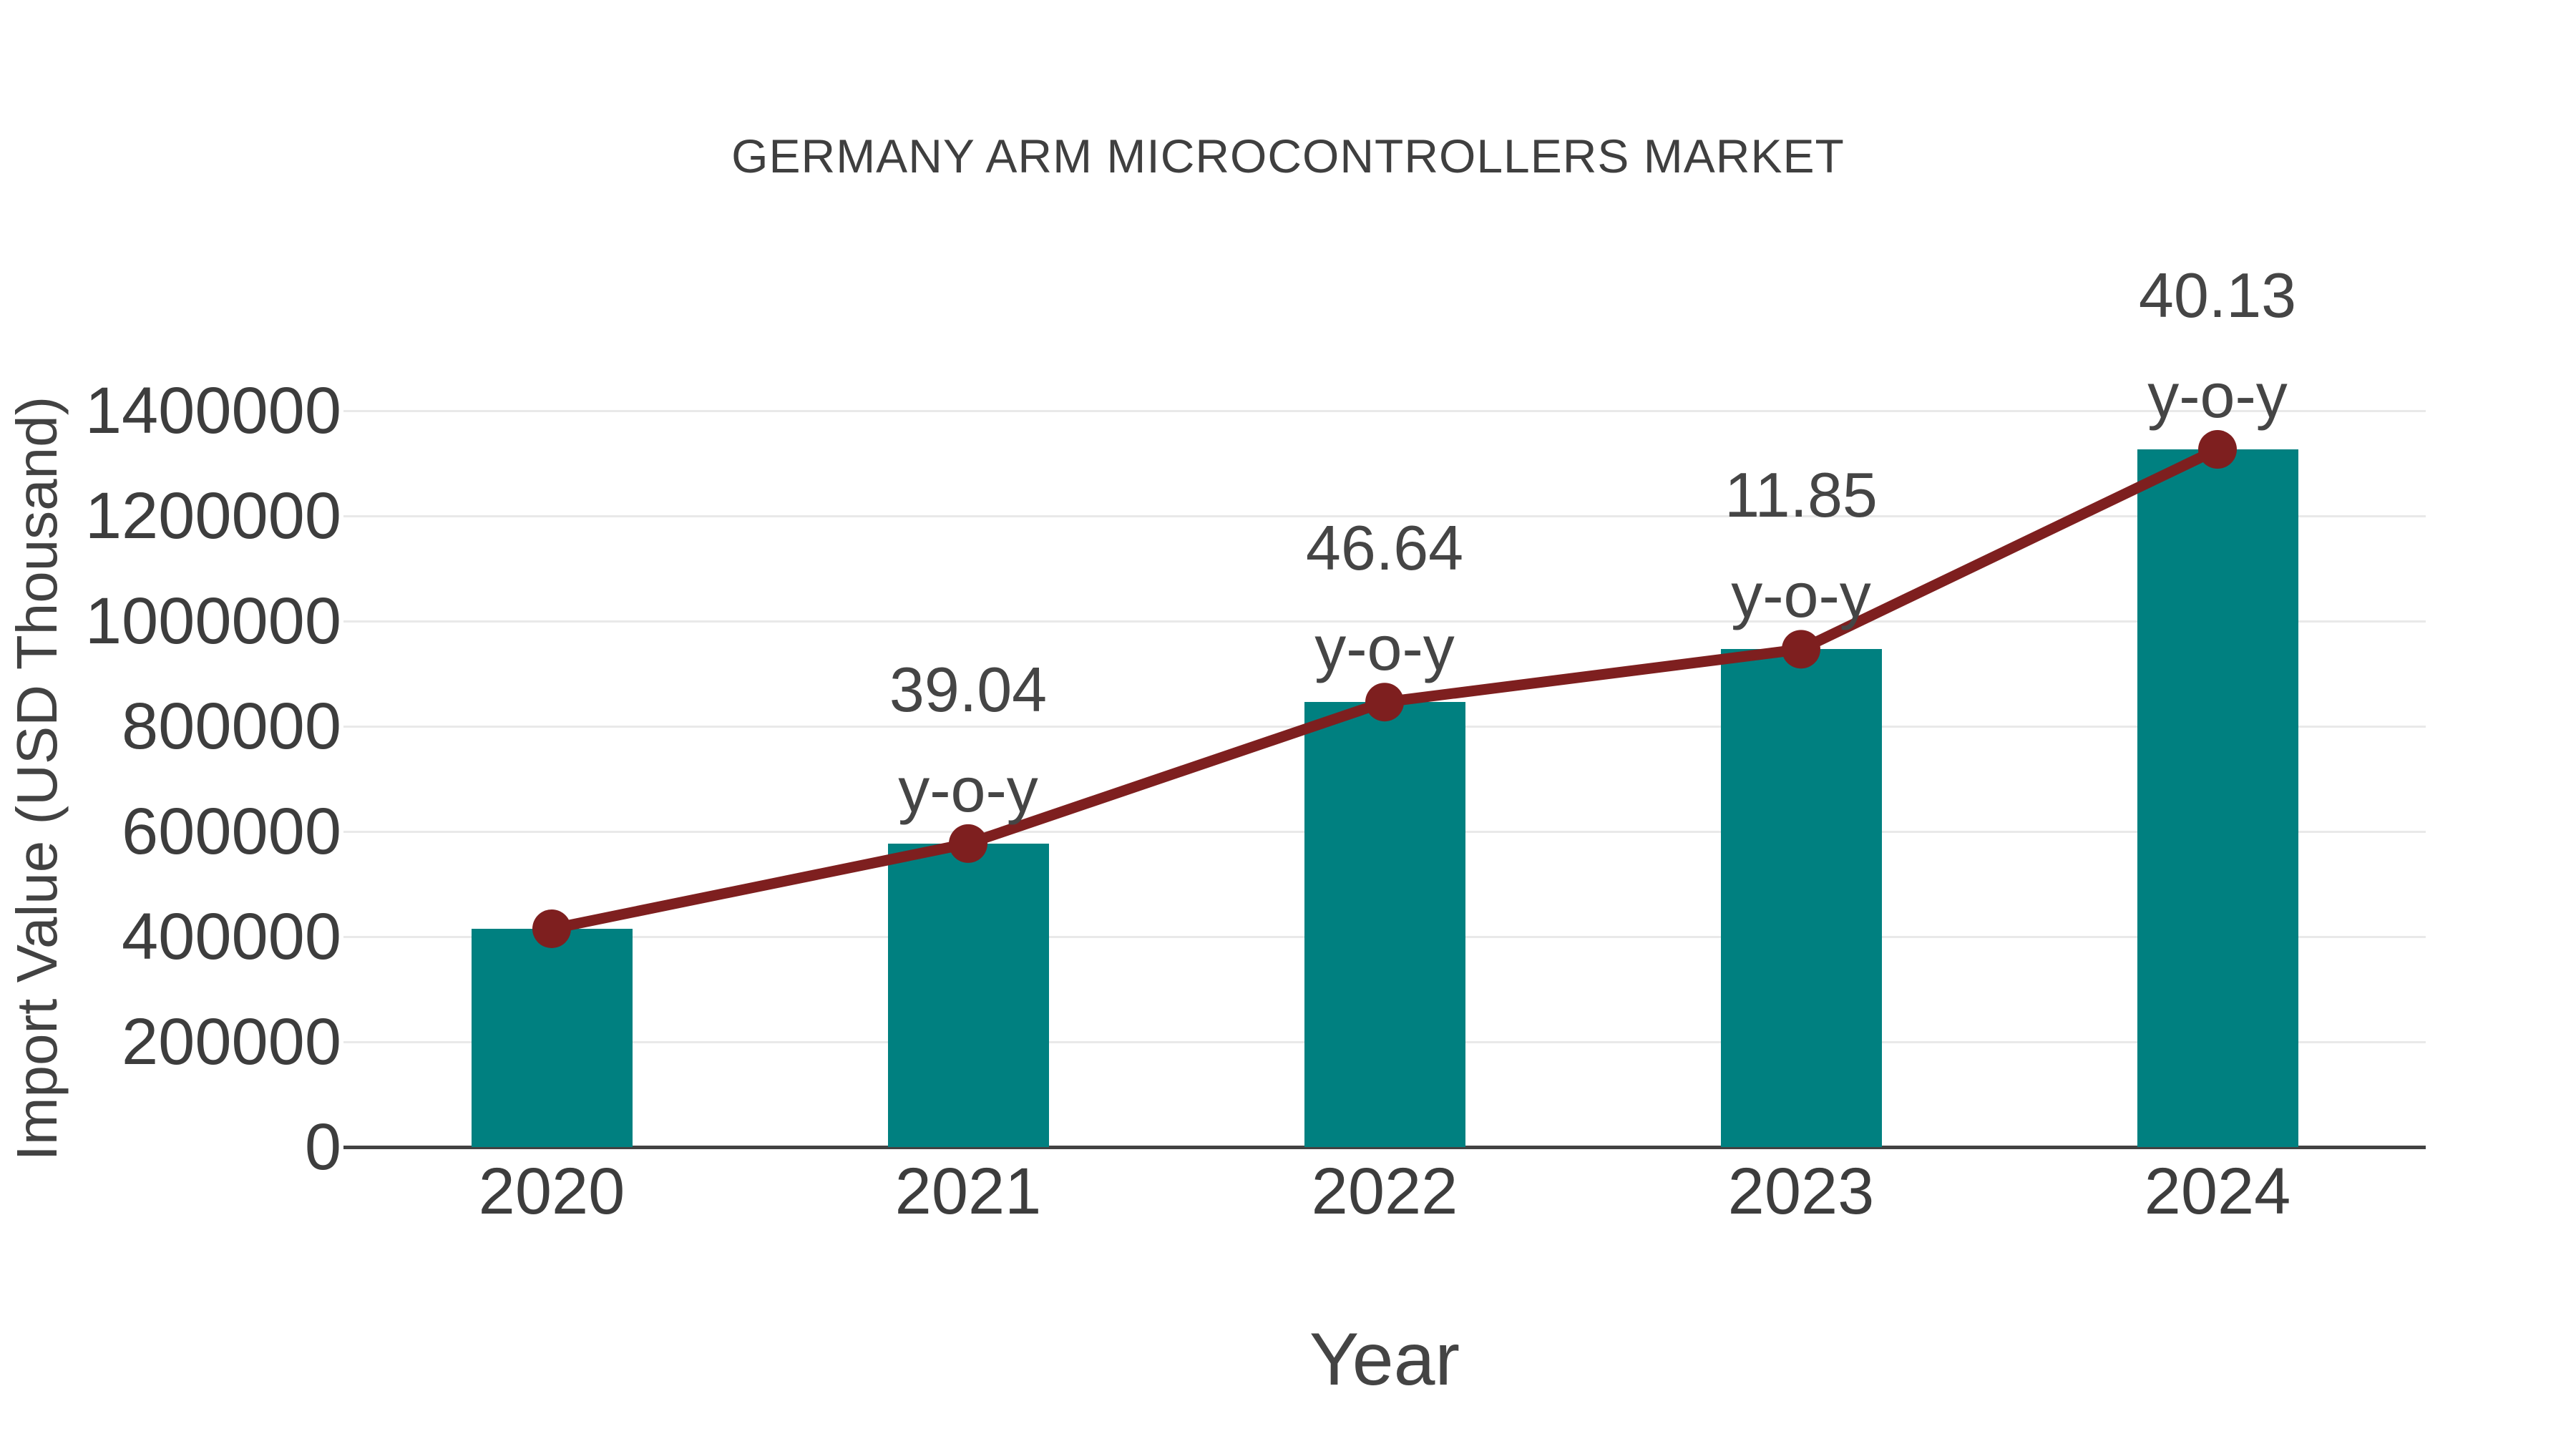  What do you see at coordinates (1384, 1191) in the screenshot?
I see `x-tick-label-2022: 2022` at bounding box center [1384, 1191].